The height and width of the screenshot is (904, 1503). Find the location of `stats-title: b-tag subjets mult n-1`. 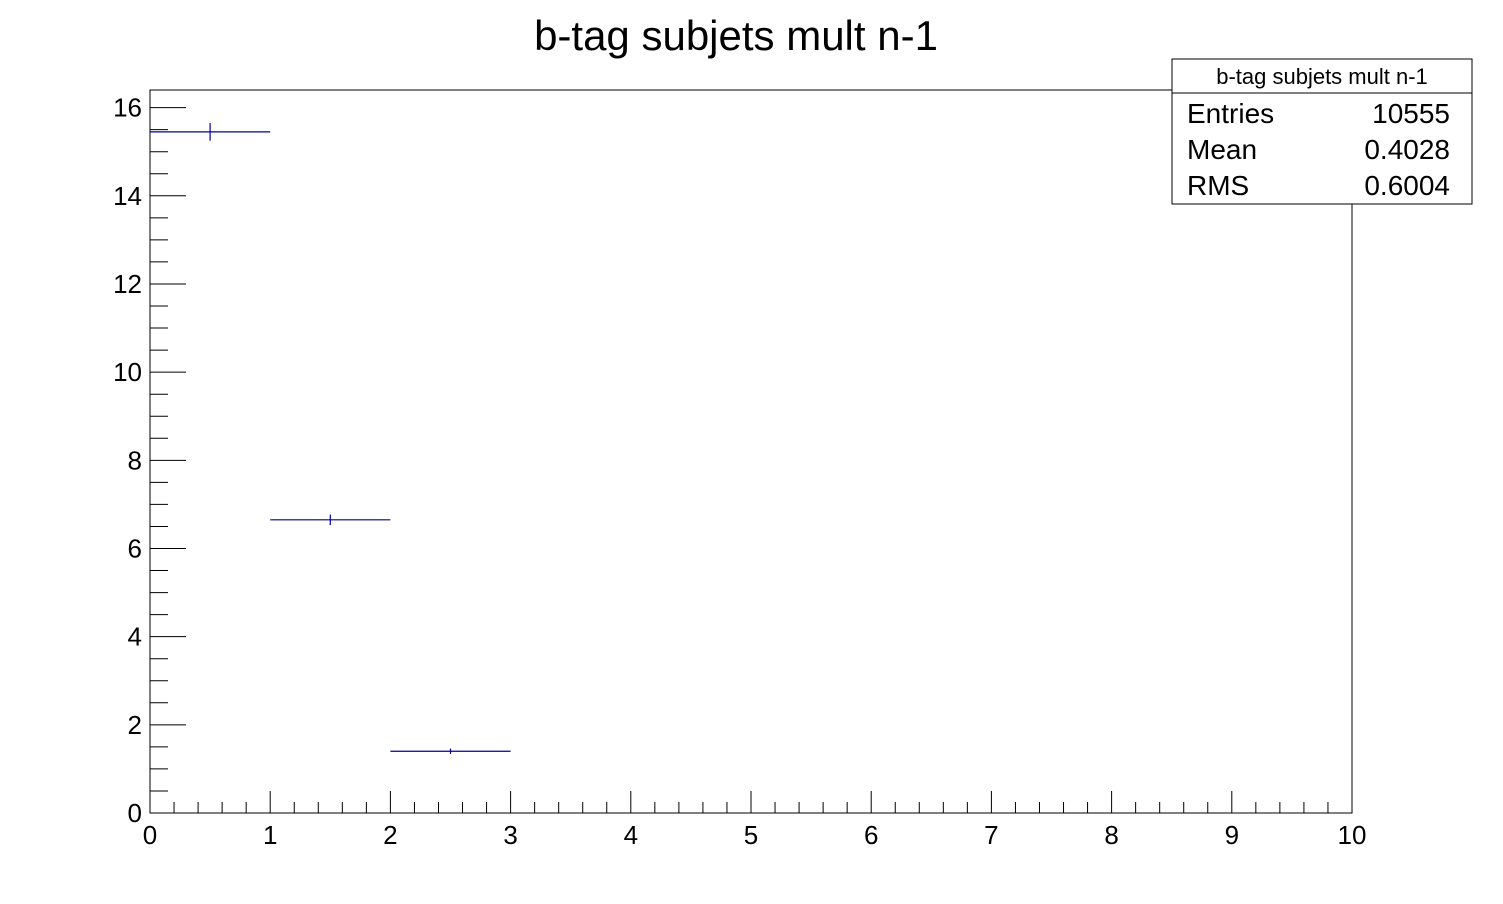

stats-title: b-tag subjets mult n-1 is located at coordinates (1322, 76).